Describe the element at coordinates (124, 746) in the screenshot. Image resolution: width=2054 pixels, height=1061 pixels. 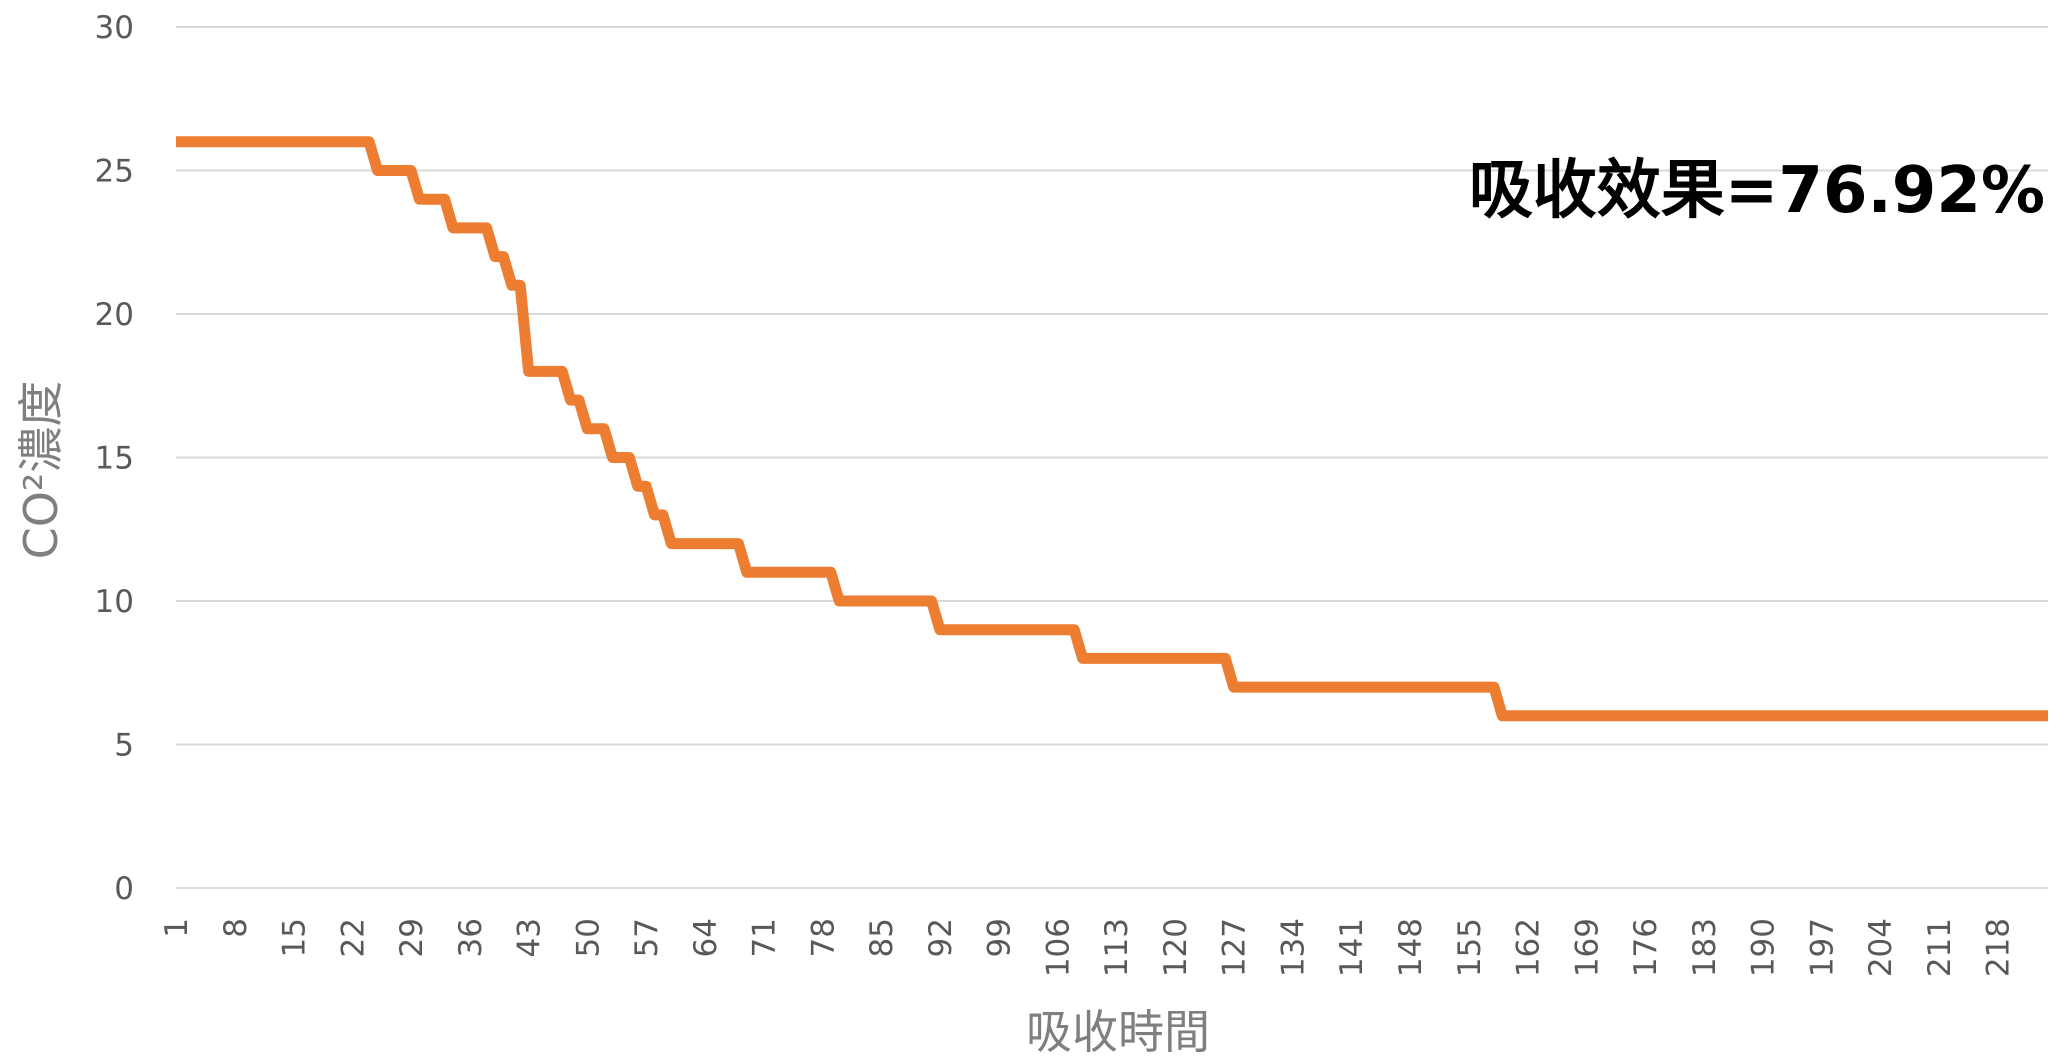
I see `y-tick-label: 5` at that location.